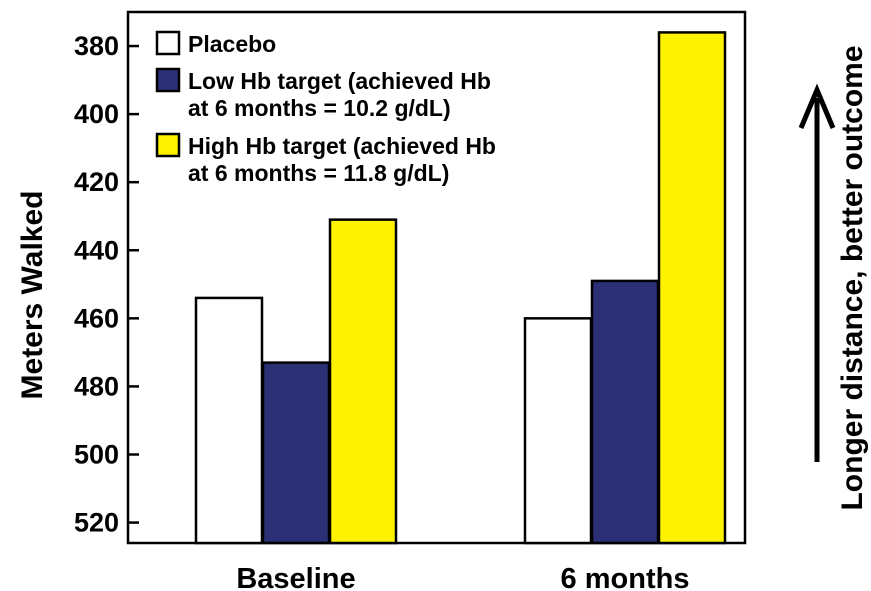 Image resolution: width=871 pixels, height=591 pixels. What do you see at coordinates (106, 284) in the screenshot?
I see `y-axis-ticks: 380 400 420 440 460 480 500 520` at bounding box center [106, 284].